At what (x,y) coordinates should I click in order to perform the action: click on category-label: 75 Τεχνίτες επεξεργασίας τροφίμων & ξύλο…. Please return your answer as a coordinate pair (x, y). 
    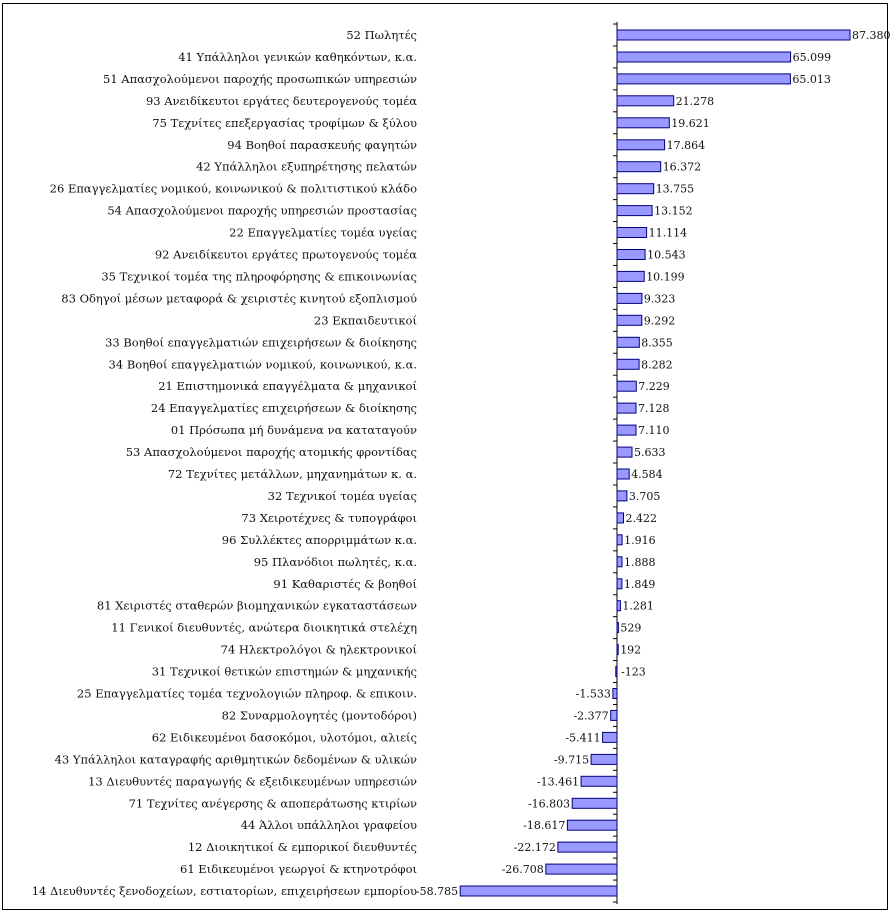
    Looking at the image, I should click on (284, 123).